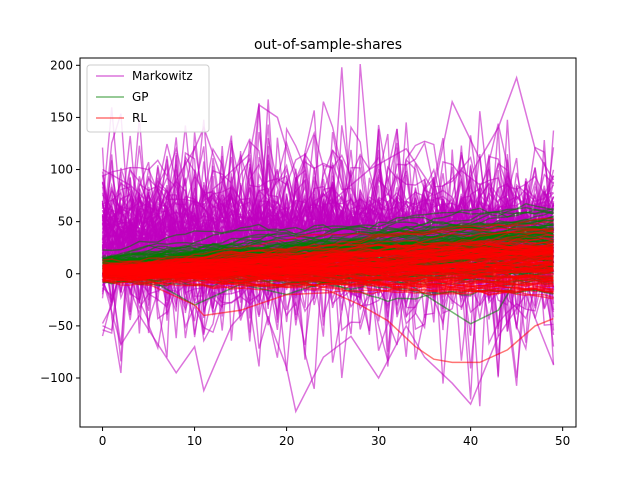  Describe the element at coordinates (562, 441) in the screenshot. I see `x-tick-label-50: 50` at that location.